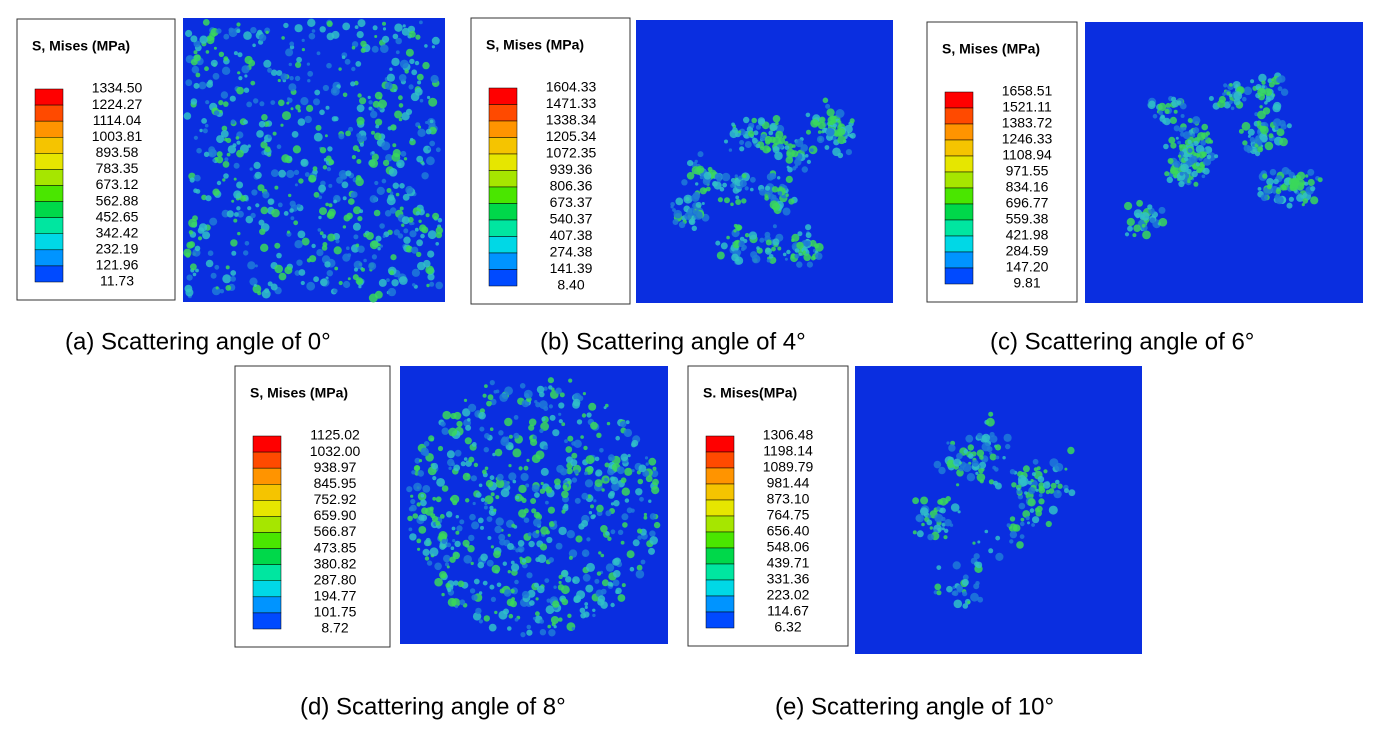 The image size is (1381, 743). What do you see at coordinates (991, 49) in the screenshot?
I see `legend-title: S, Mises (MPa)` at bounding box center [991, 49].